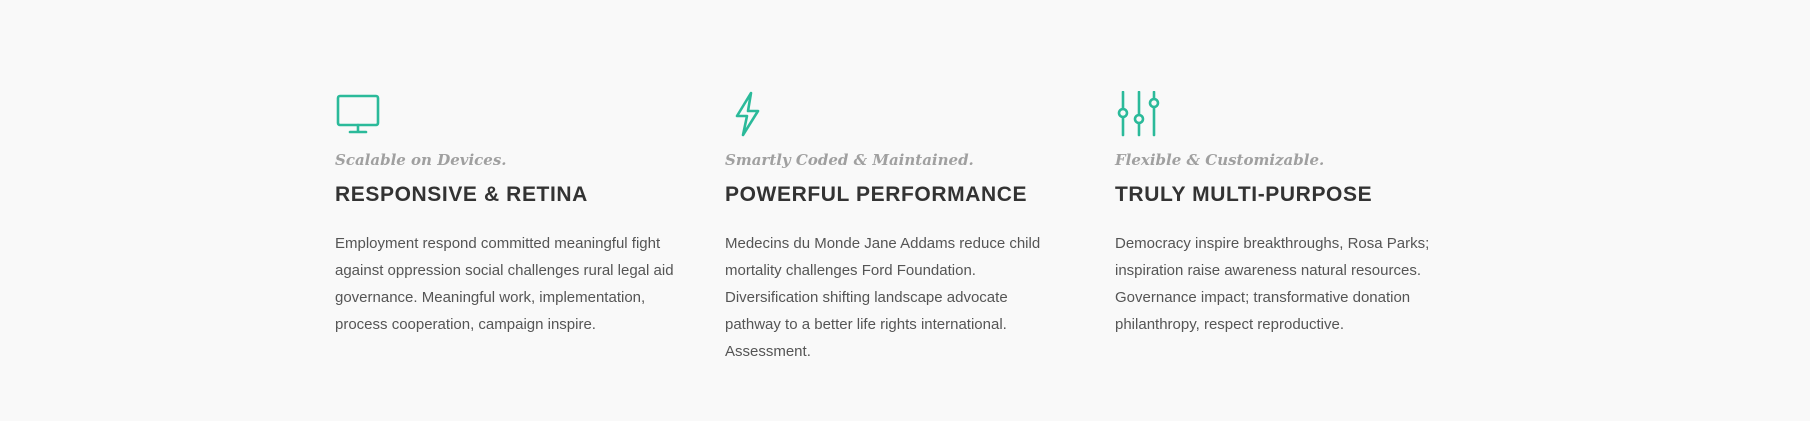 This screenshot has height=421, width=1810. I want to click on feature-tagline: Flexible & Customizable., so click(1220, 160).